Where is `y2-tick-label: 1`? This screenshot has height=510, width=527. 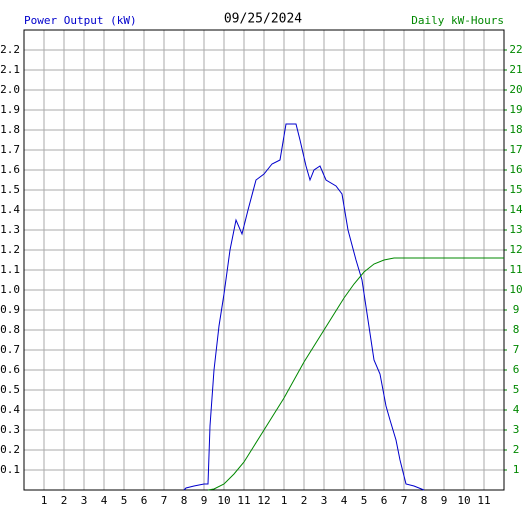 y2-tick-label: 1 is located at coordinates (516, 469).